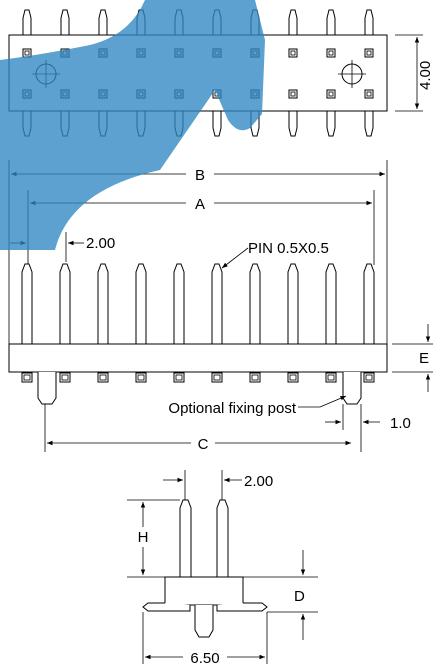  I want to click on dim-1-0-label: 1.0, so click(400, 423).